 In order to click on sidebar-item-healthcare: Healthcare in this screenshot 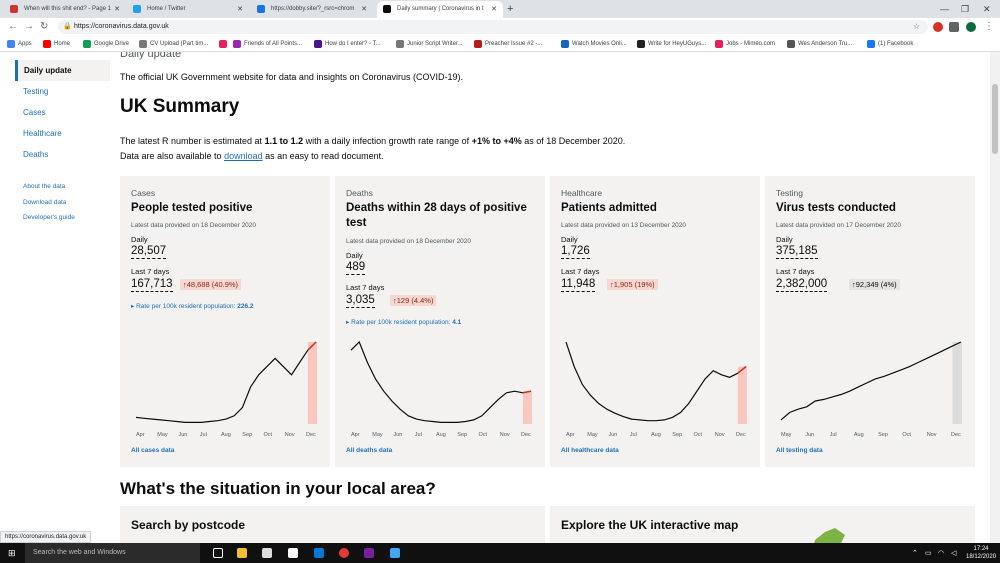, I will do `click(42, 133)`.